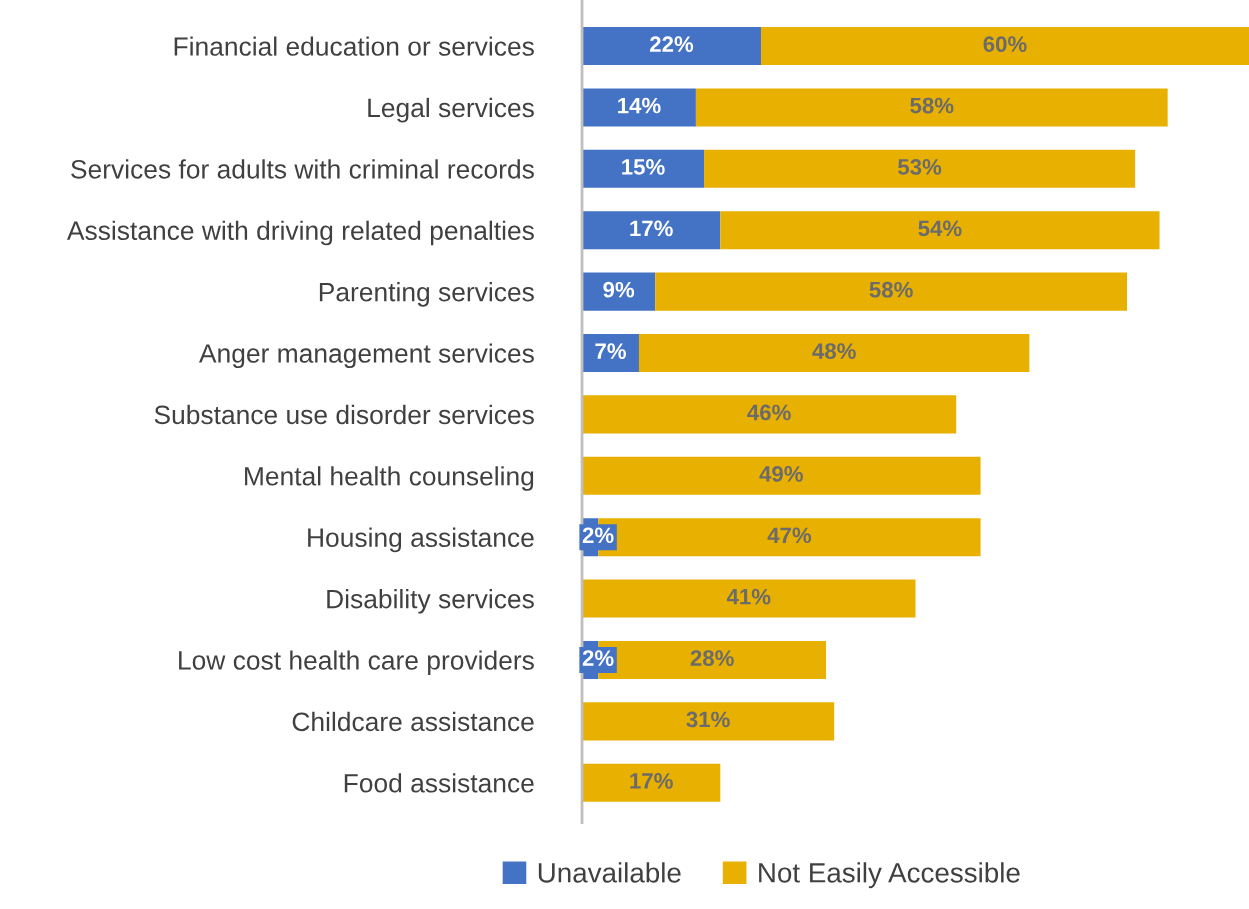 This screenshot has width=1249, height=909. I want to click on data-label: 15%, so click(643, 167).